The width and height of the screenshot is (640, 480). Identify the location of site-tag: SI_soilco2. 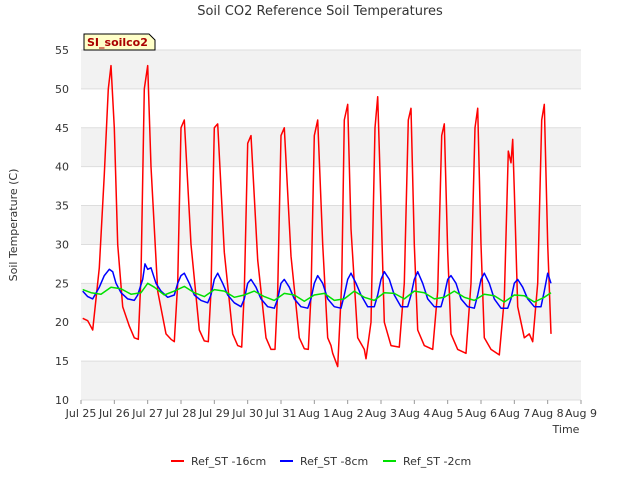
(119, 42).